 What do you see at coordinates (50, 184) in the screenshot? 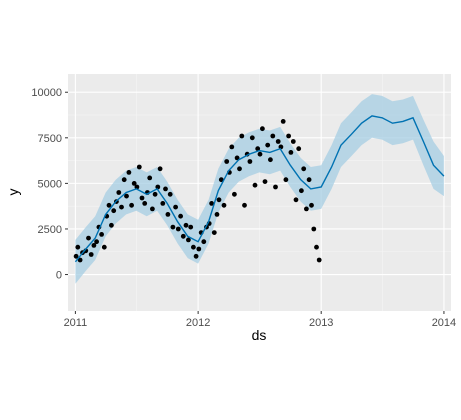
I see `y-tick-label: 5000` at bounding box center [50, 184].